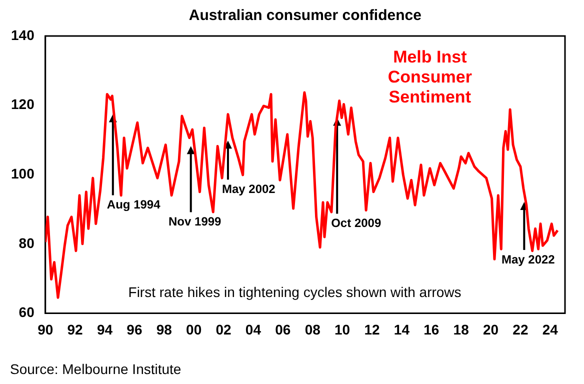 The image size is (584, 384). Describe the element at coordinates (372, 329) in the screenshot. I see `x-tick-label: 12` at that location.